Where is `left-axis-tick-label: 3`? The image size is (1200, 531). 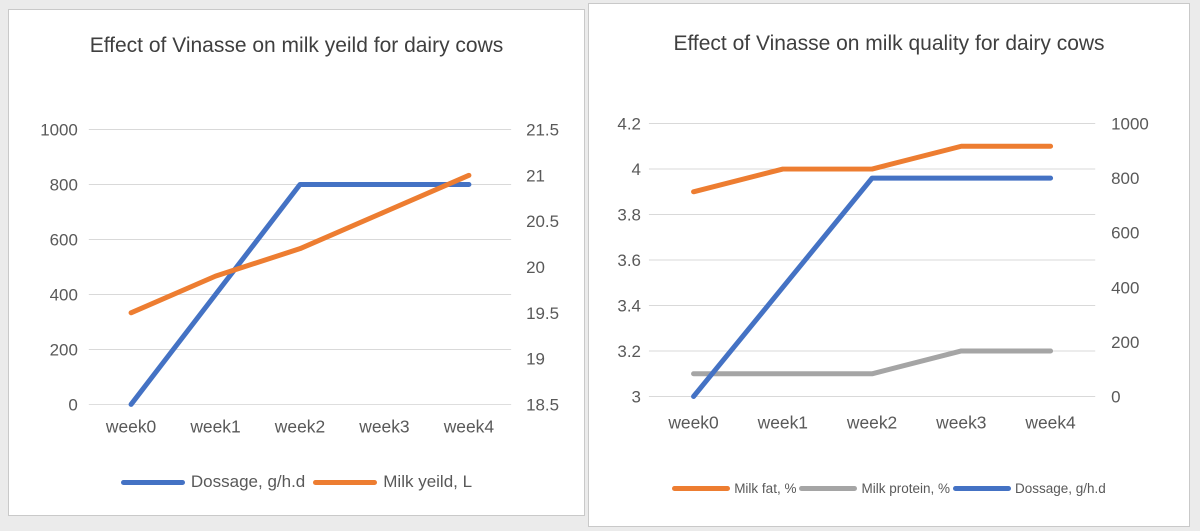 left-axis-tick-label: 3 is located at coordinates (636, 396).